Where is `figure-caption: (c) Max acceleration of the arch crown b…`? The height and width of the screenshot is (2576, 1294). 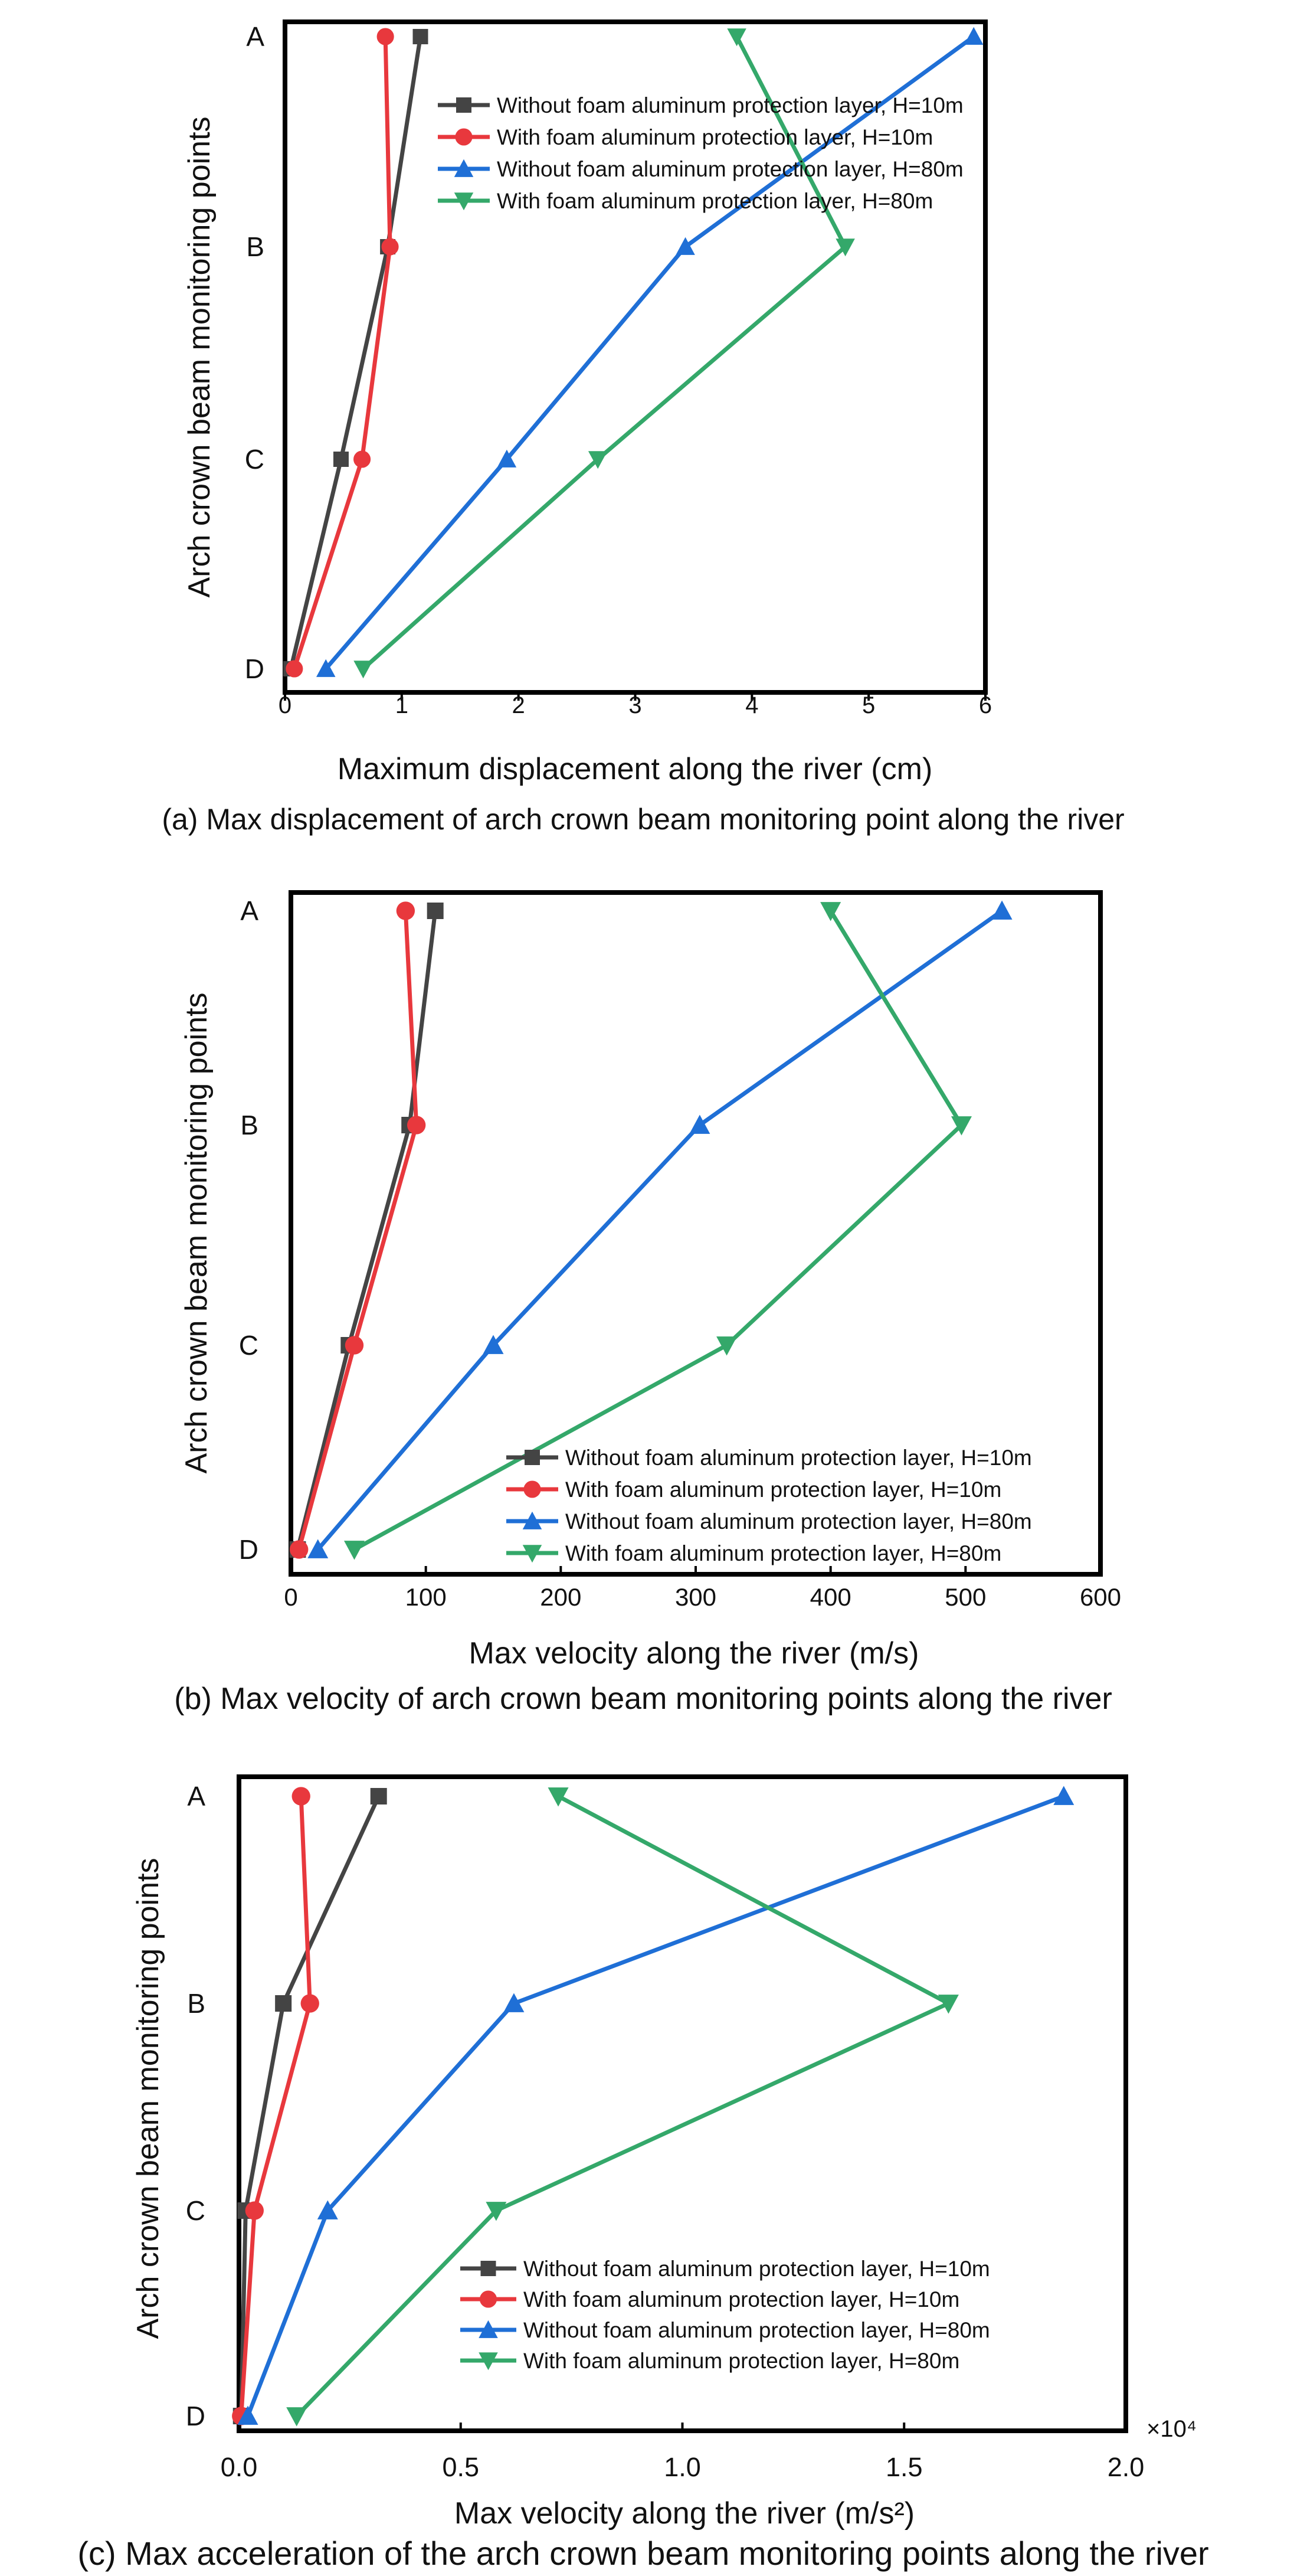 figure-caption: (c) Max acceleration of the arch crown b… is located at coordinates (642, 2553).